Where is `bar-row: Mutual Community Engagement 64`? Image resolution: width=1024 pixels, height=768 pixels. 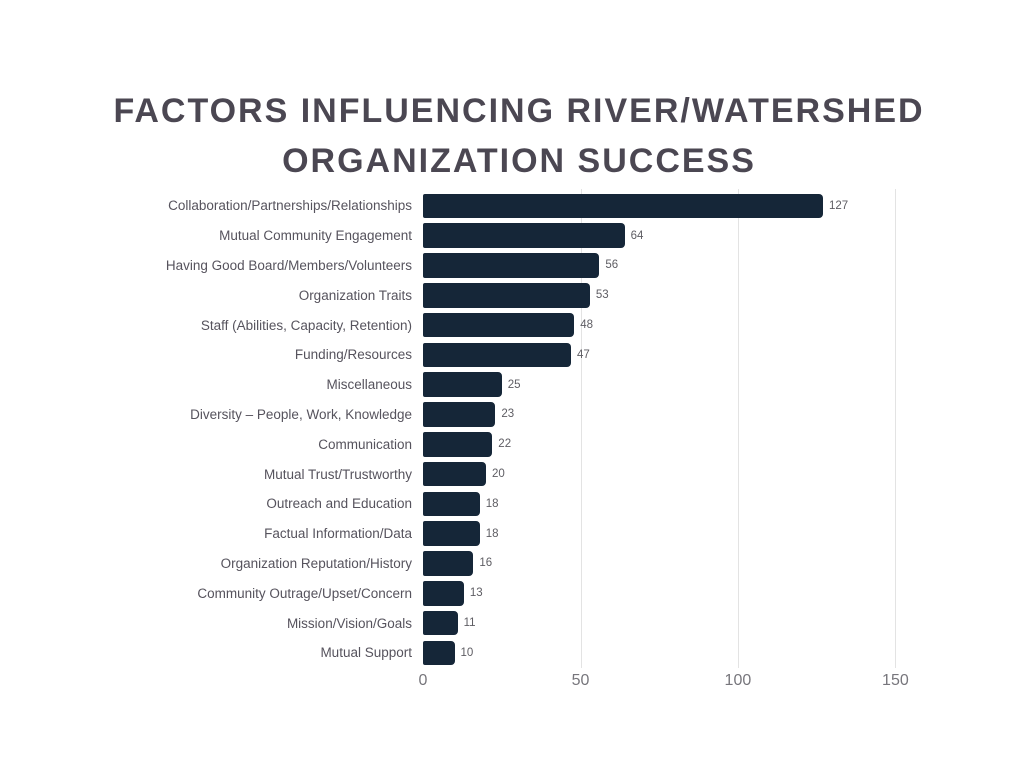 bar-row: Mutual Community Engagement 64 is located at coordinates (512, 236).